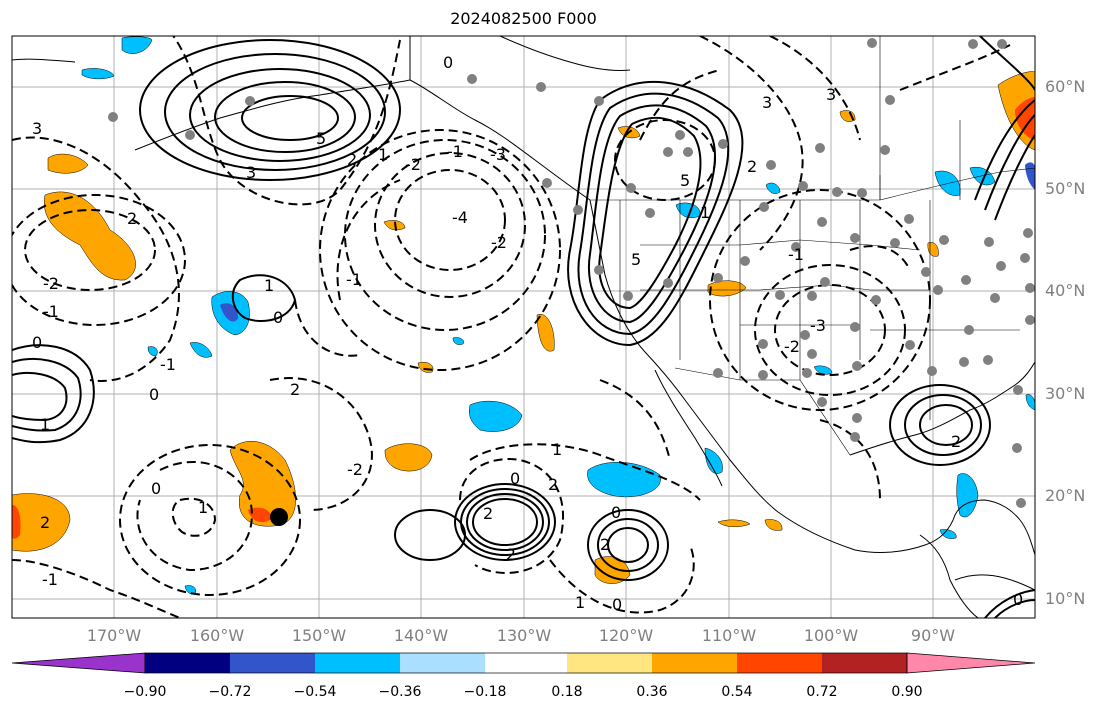 Image resolution: width=1105 pixels, height=712 pixels. What do you see at coordinates (831, 635) in the screenshot?
I see `lon-label: 100°W` at bounding box center [831, 635].